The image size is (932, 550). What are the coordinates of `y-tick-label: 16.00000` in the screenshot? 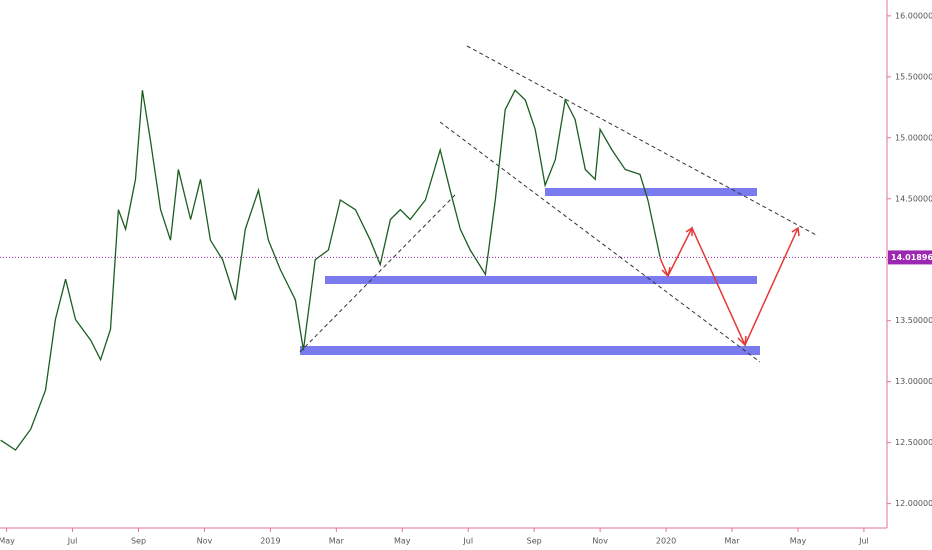 It's located at (913, 15).